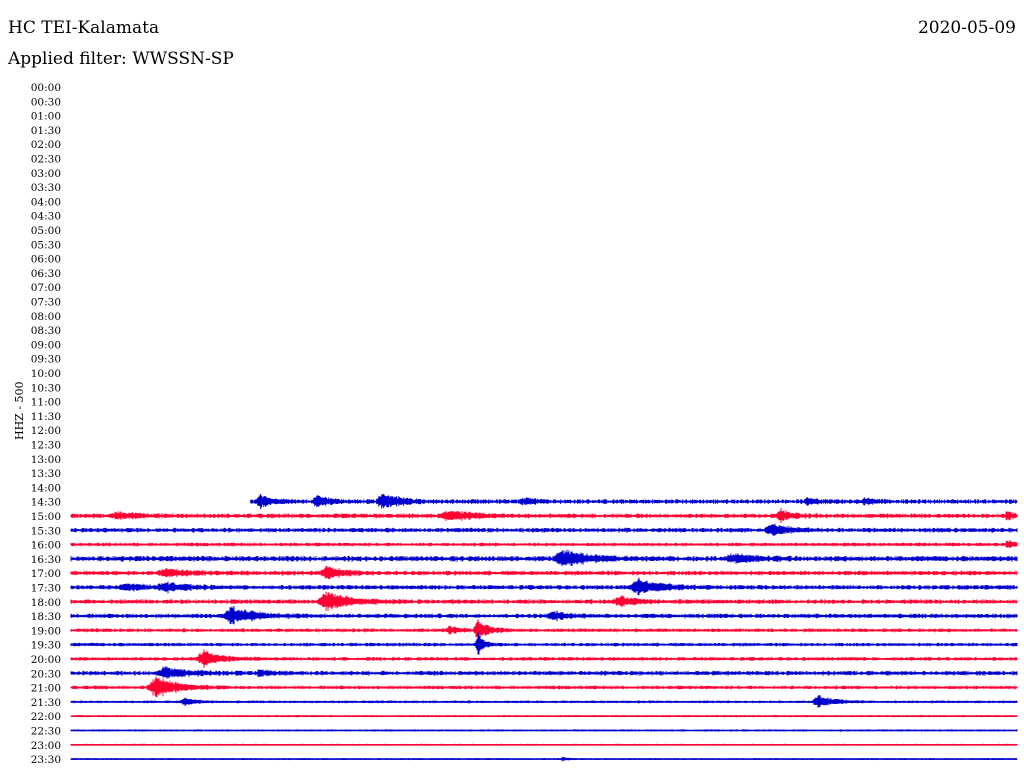  I want to click on time-label: 04:00, so click(46, 202).